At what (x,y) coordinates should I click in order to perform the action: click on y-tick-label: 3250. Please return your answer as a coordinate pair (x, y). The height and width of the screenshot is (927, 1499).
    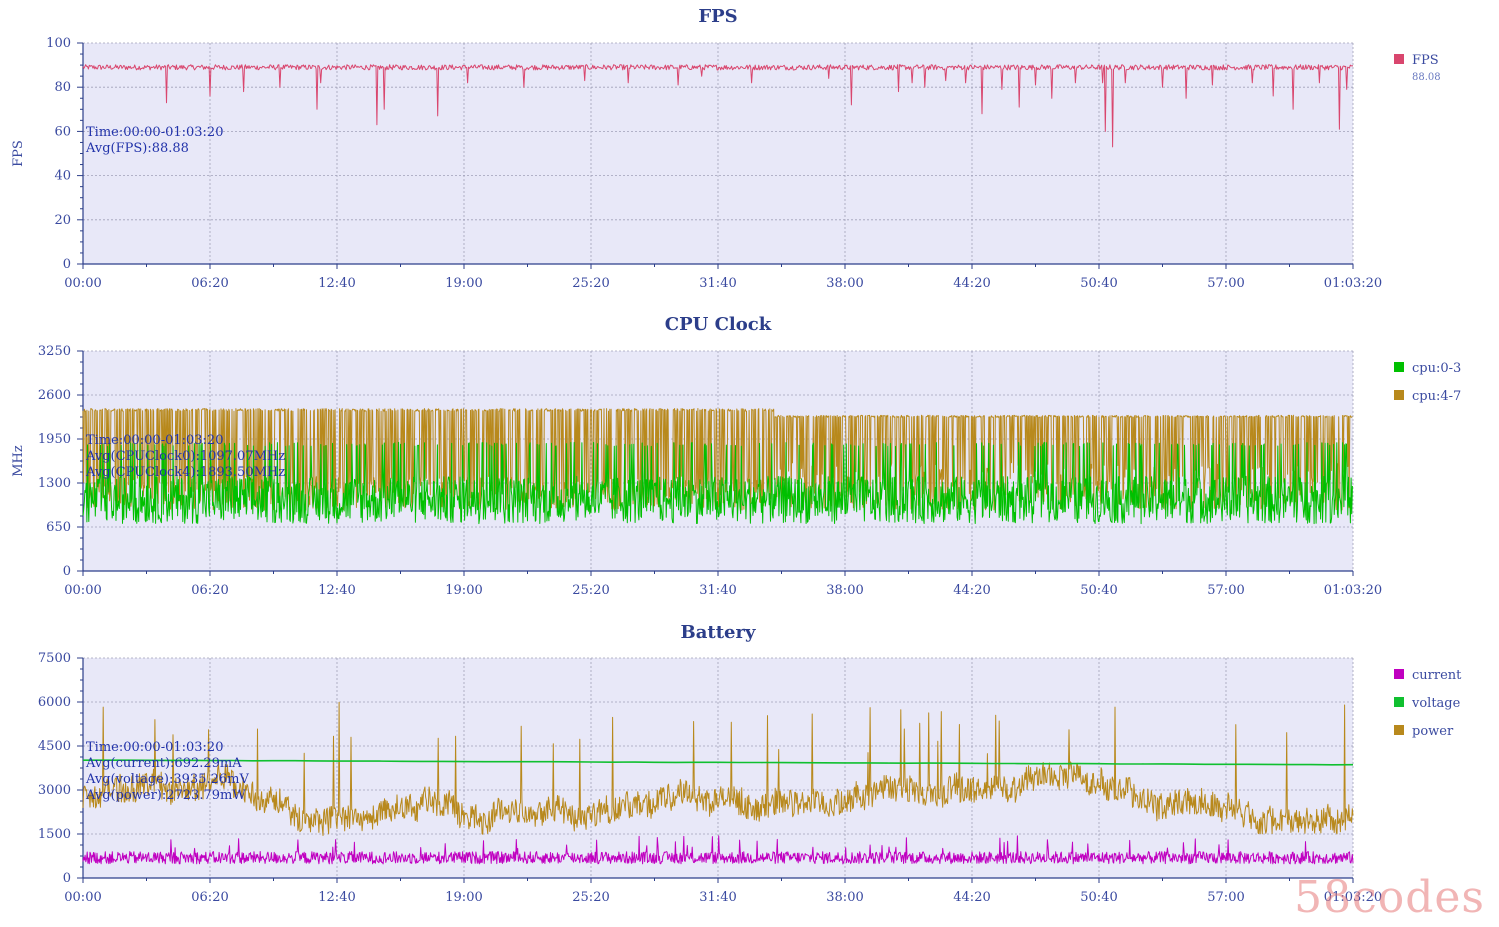
    Looking at the image, I should click on (54, 351).